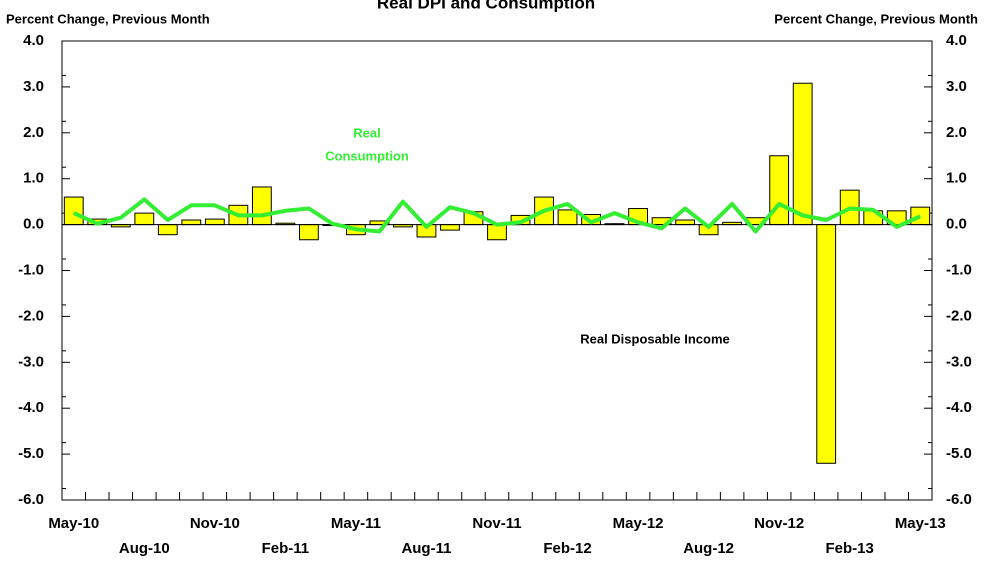 The width and height of the screenshot is (984, 566). What do you see at coordinates (655, 338) in the screenshot?
I see `annotation: Real Disposable Income` at bounding box center [655, 338].